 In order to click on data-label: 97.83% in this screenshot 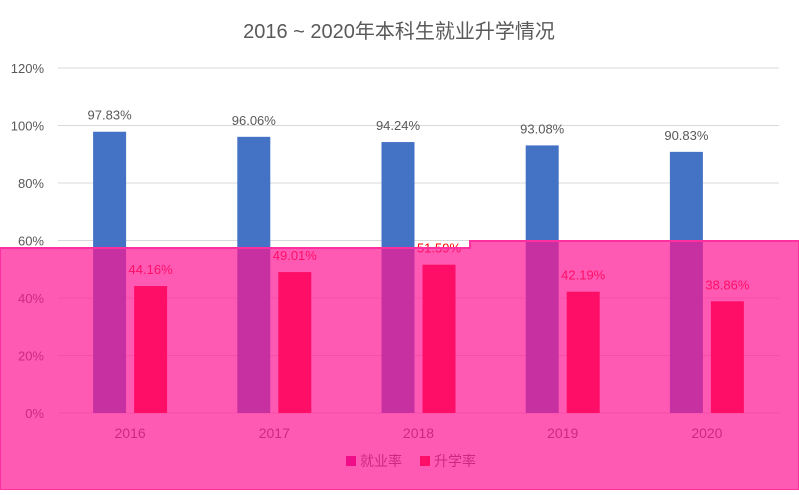, I will do `click(110, 115)`.